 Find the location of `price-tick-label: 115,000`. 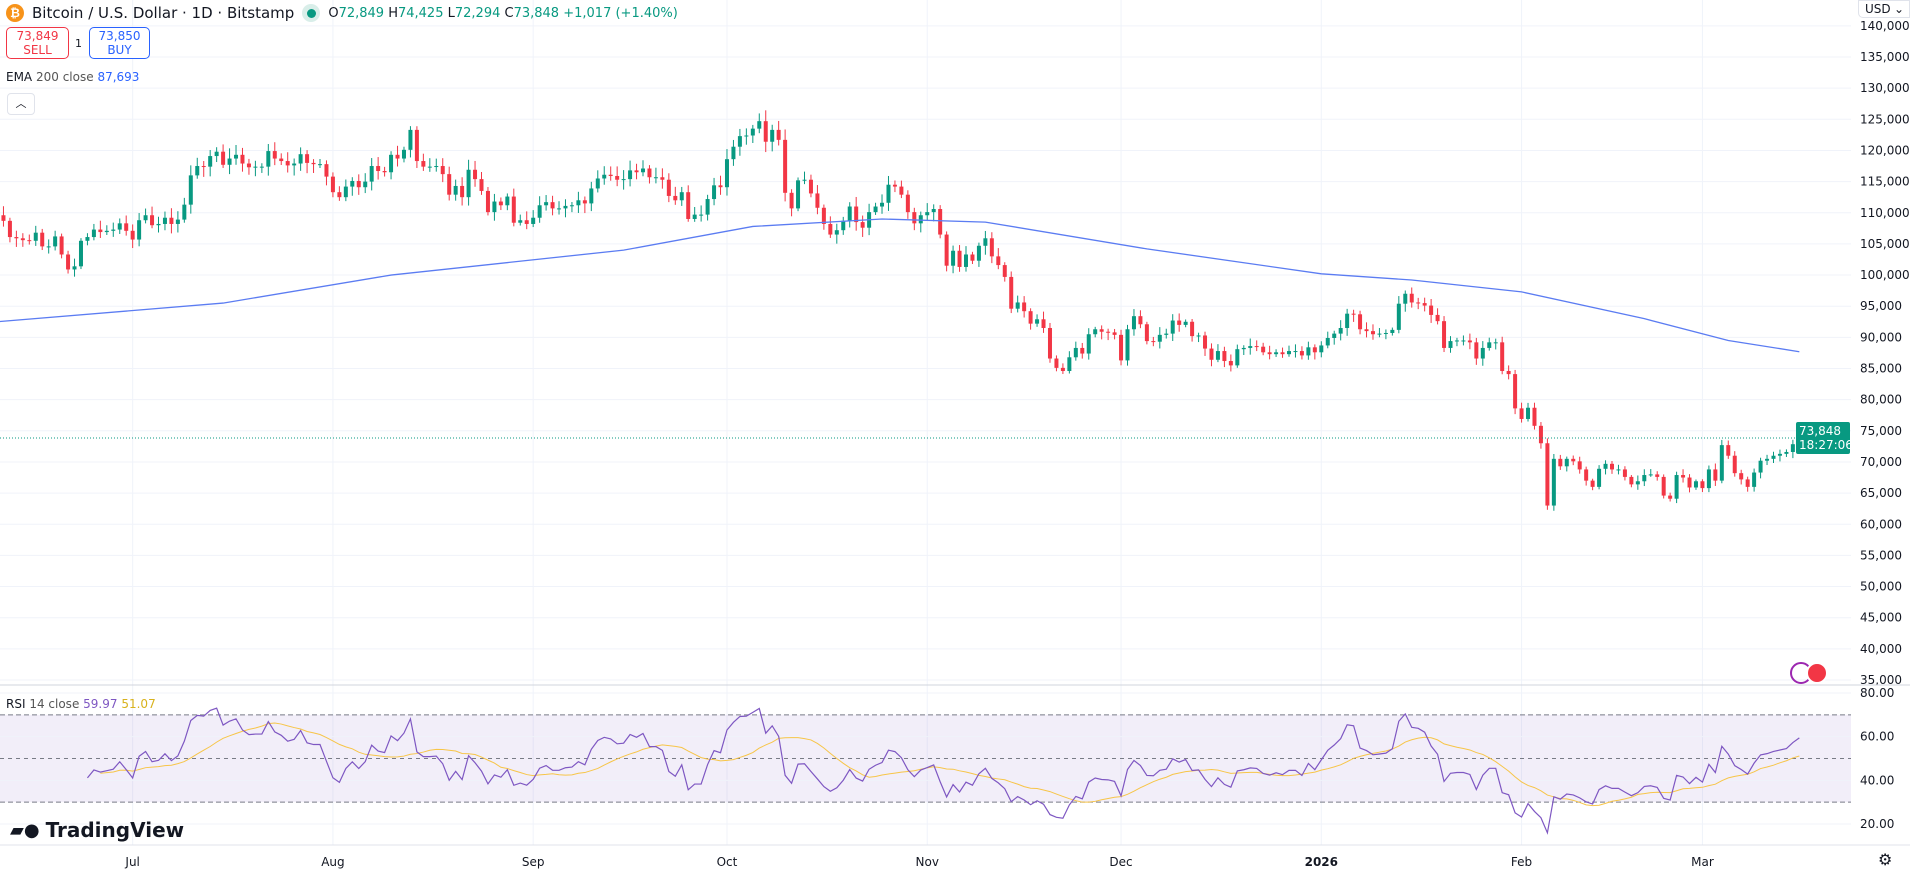

price-tick-label: 115,000 is located at coordinates (1885, 182).